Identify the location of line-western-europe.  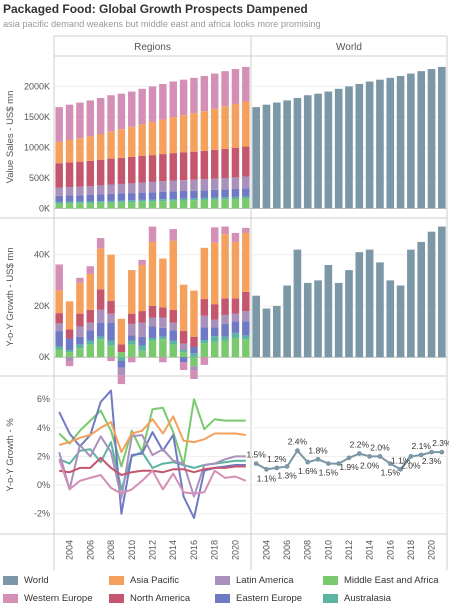
(152, 476).